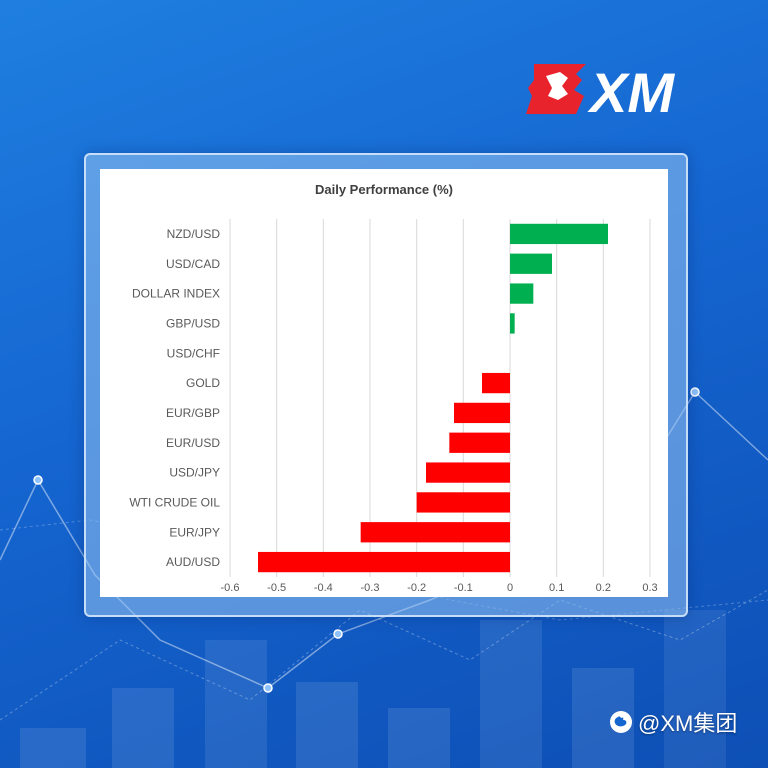 Image resolution: width=768 pixels, height=768 pixels. Describe the element at coordinates (416, 588) in the screenshot. I see `x-tick-label: -0.2` at that location.